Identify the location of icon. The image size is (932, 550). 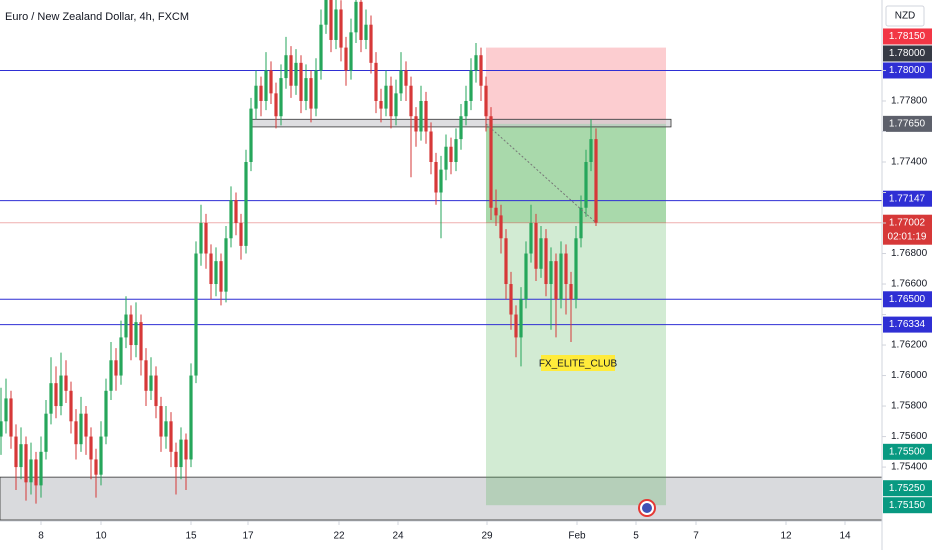
(647, 508).